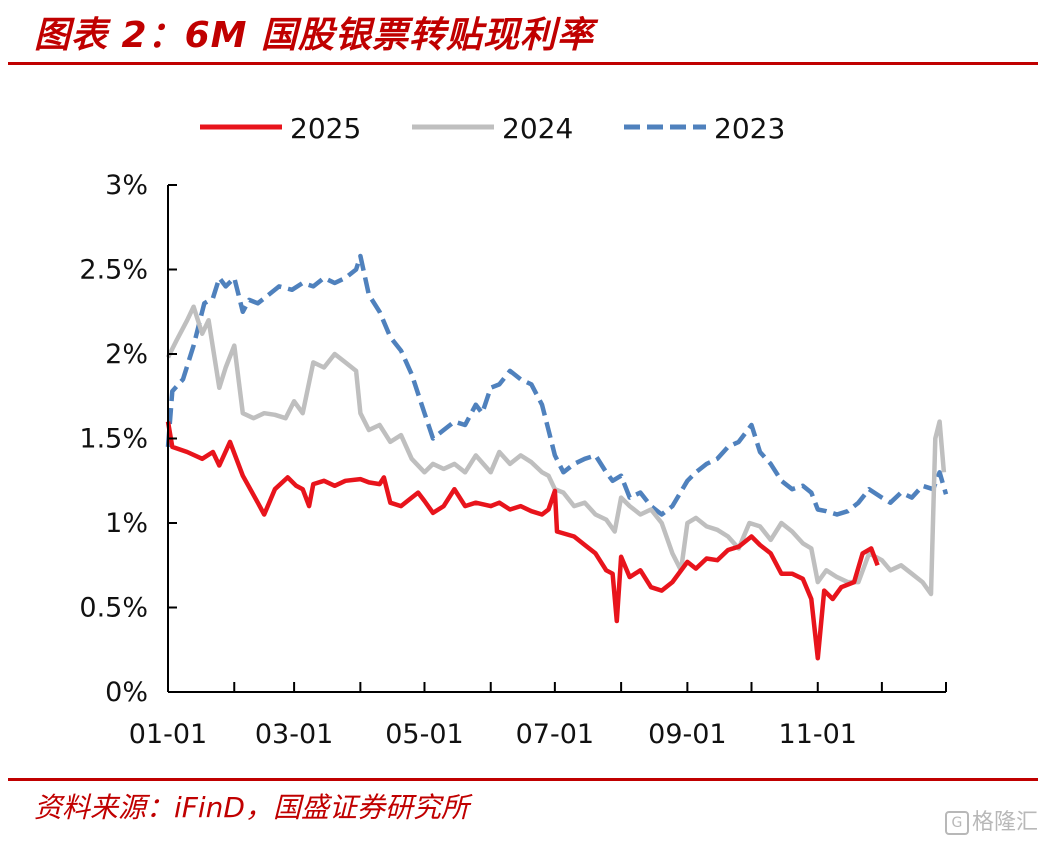 The height and width of the screenshot is (842, 1046). What do you see at coordinates (523, 779) in the screenshot?
I see `footer-divider` at bounding box center [523, 779].